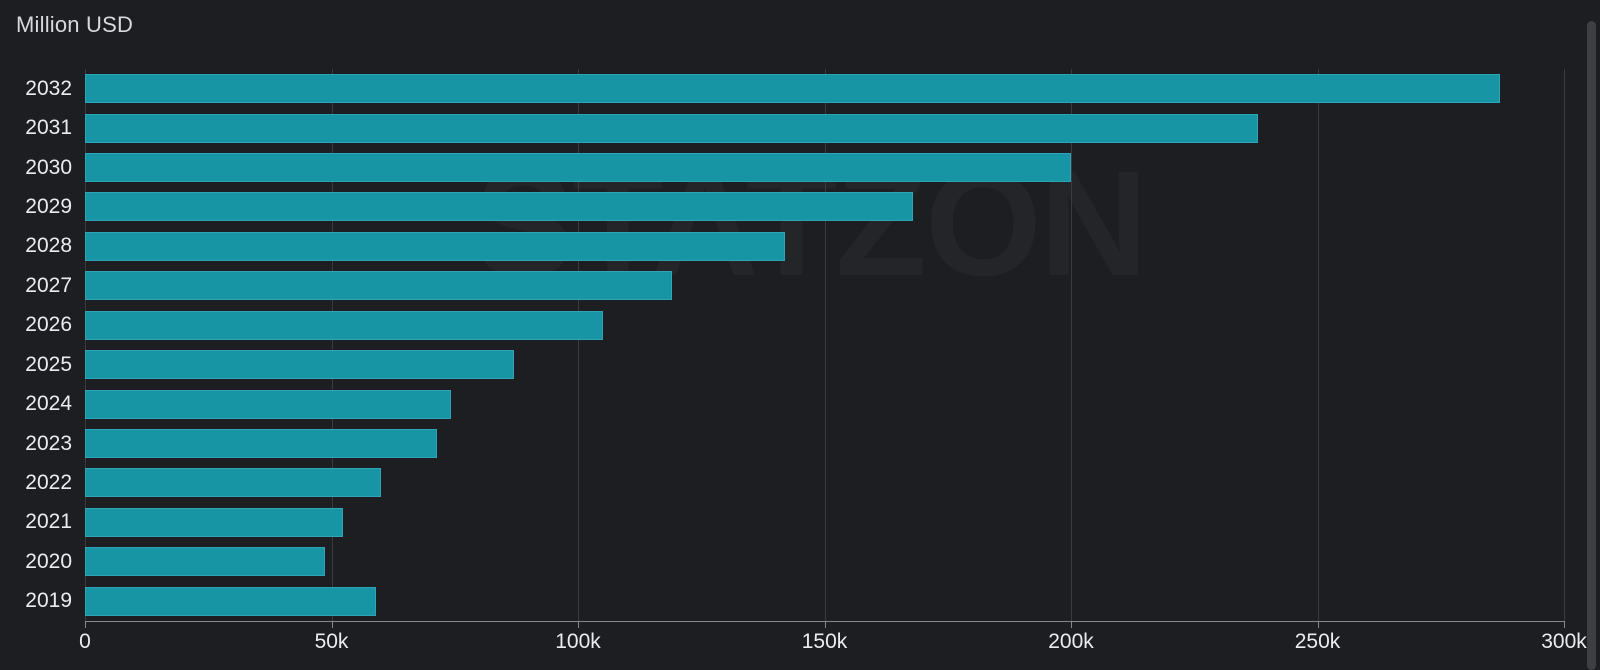 The width and height of the screenshot is (1600, 670). I want to click on bar-row-2030: 2030, so click(794, 167).